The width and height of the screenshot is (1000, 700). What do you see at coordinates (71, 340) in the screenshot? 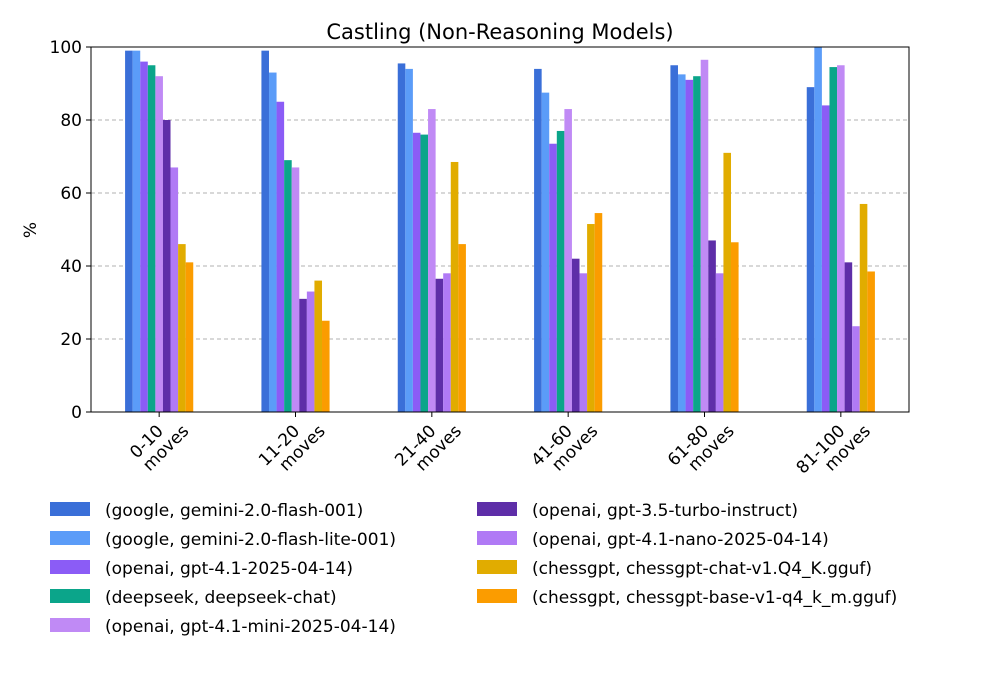
I see `y-tick-label: 20` at bounding box center [71, 340].